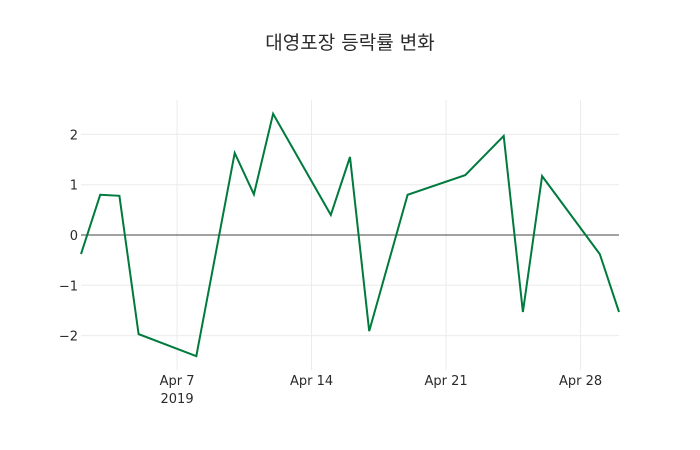  Describe the element at coordinates (381, 390) in the screenshot. I see `x-axis: Apr 7 2019 Apr 14 Apr 21 Apr 28` at that location.